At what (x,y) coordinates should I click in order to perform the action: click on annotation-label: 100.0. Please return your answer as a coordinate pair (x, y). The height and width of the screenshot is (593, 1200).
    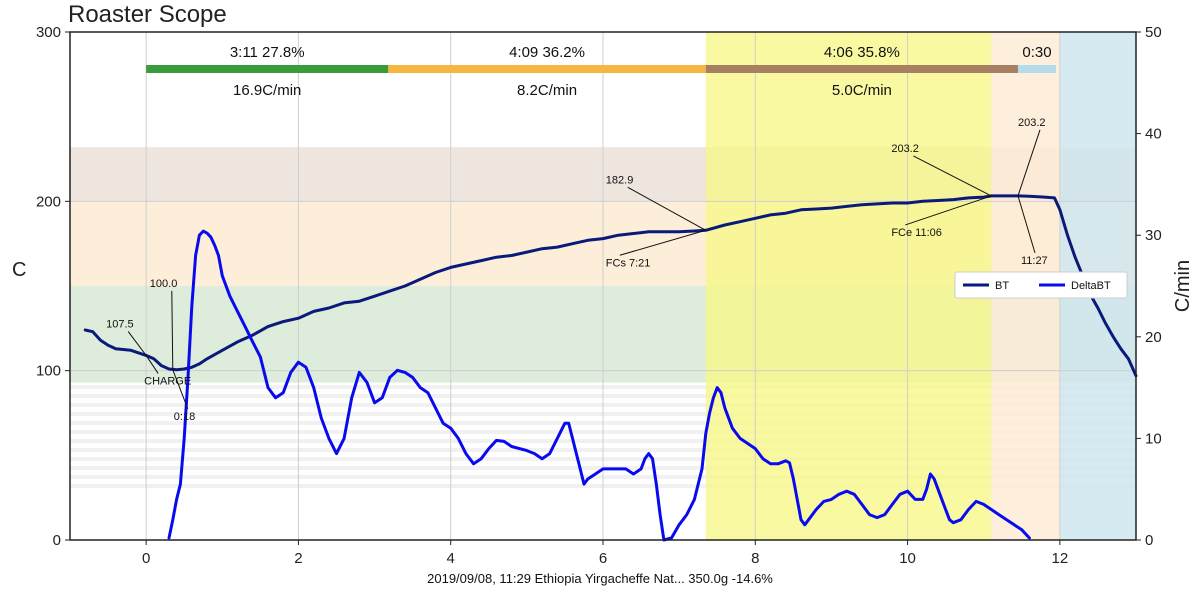
    Looking at the image, I should click on (164, 284).